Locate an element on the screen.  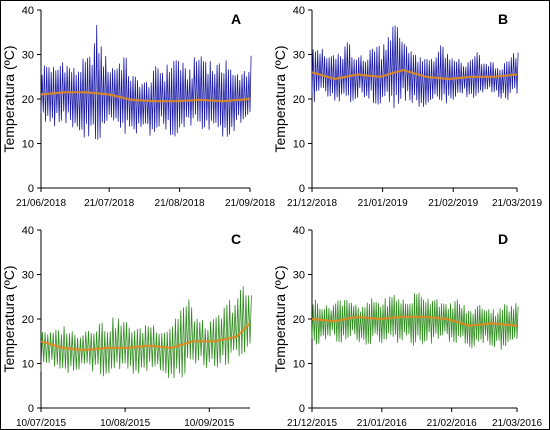
panel-label: B is located at coordinates (503, 19).